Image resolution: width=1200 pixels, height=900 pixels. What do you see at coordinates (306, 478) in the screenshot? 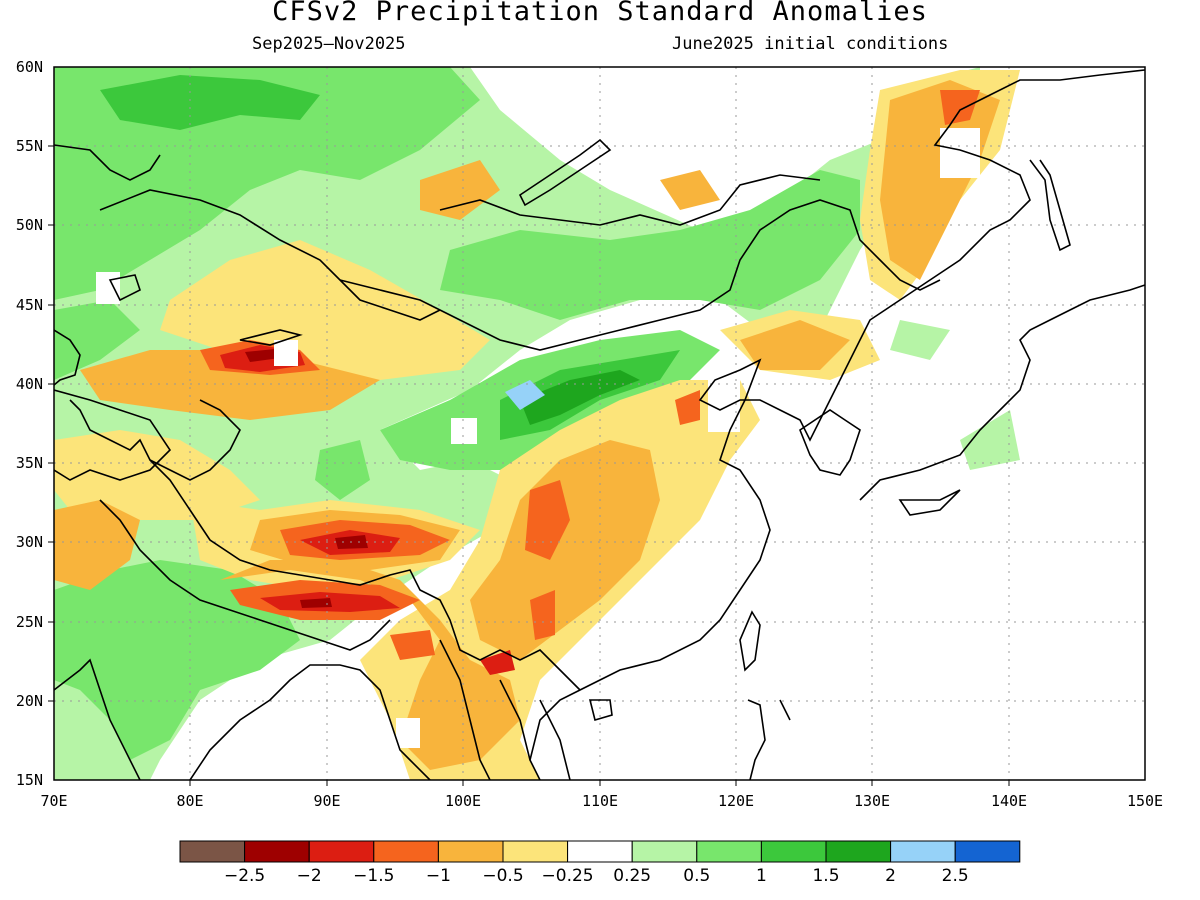
I see `anomaly-region-darkred` at bounding box center [306, 478].